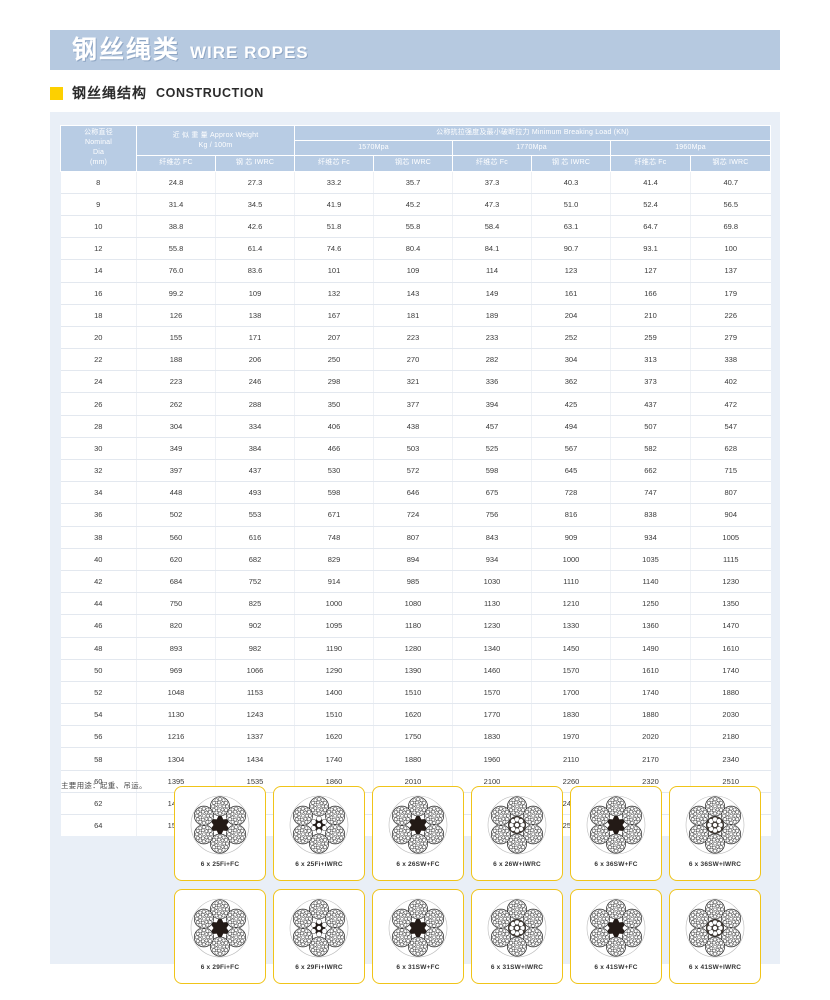  I want to click on table-cell: 724, so click(413, 515).